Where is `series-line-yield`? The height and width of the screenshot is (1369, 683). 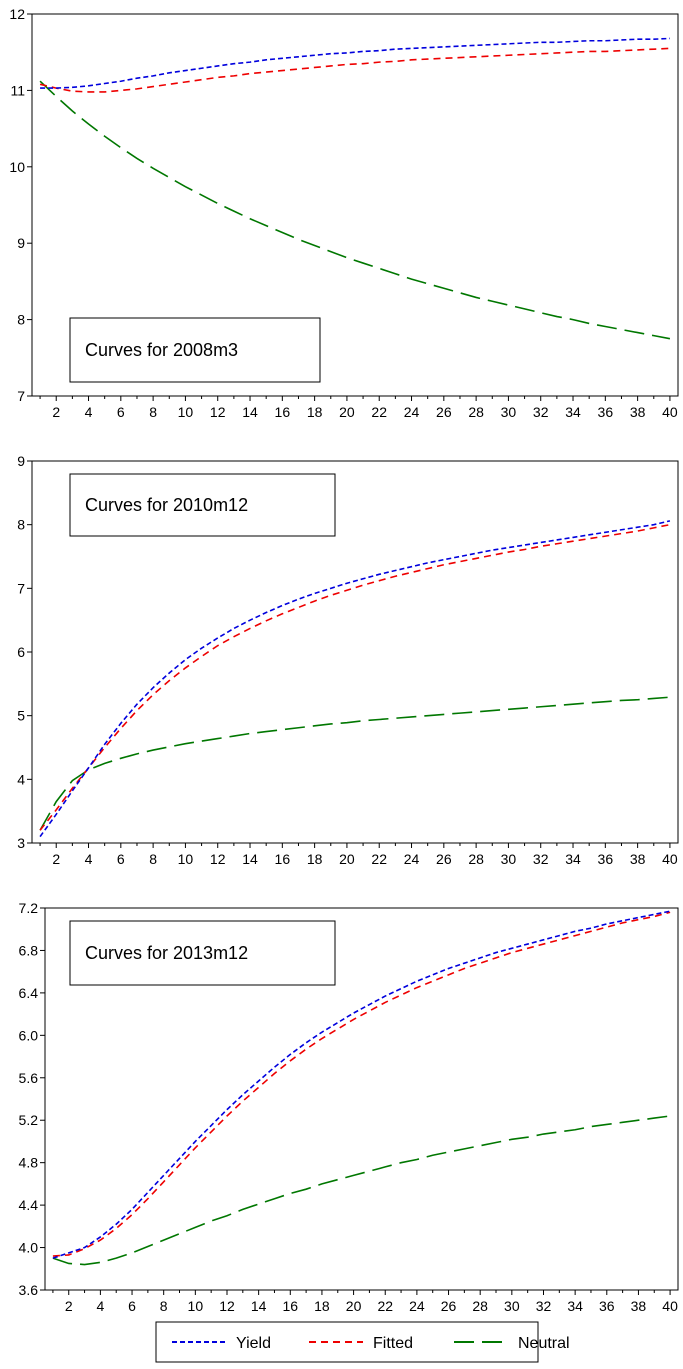 series-line-yield is located at coordinates (355, 63).